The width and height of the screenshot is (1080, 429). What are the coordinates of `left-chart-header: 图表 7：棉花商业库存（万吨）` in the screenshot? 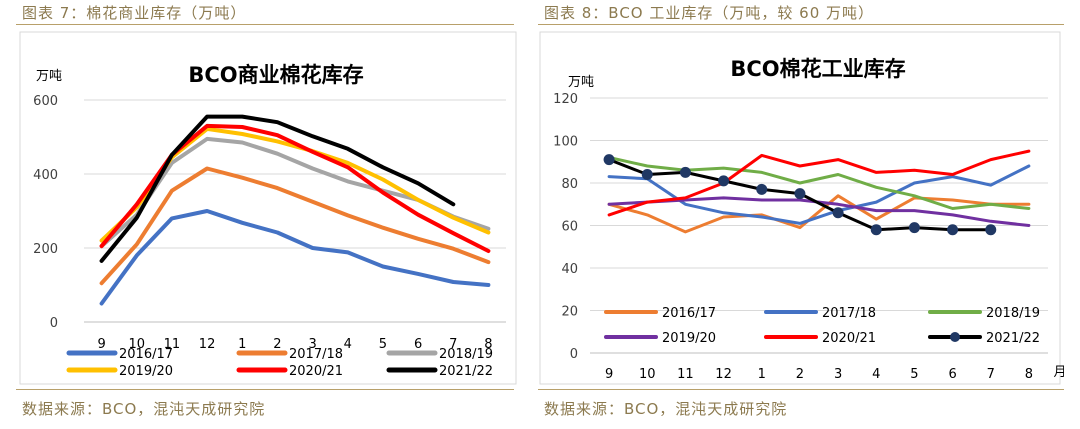 It's located at (134, 13).